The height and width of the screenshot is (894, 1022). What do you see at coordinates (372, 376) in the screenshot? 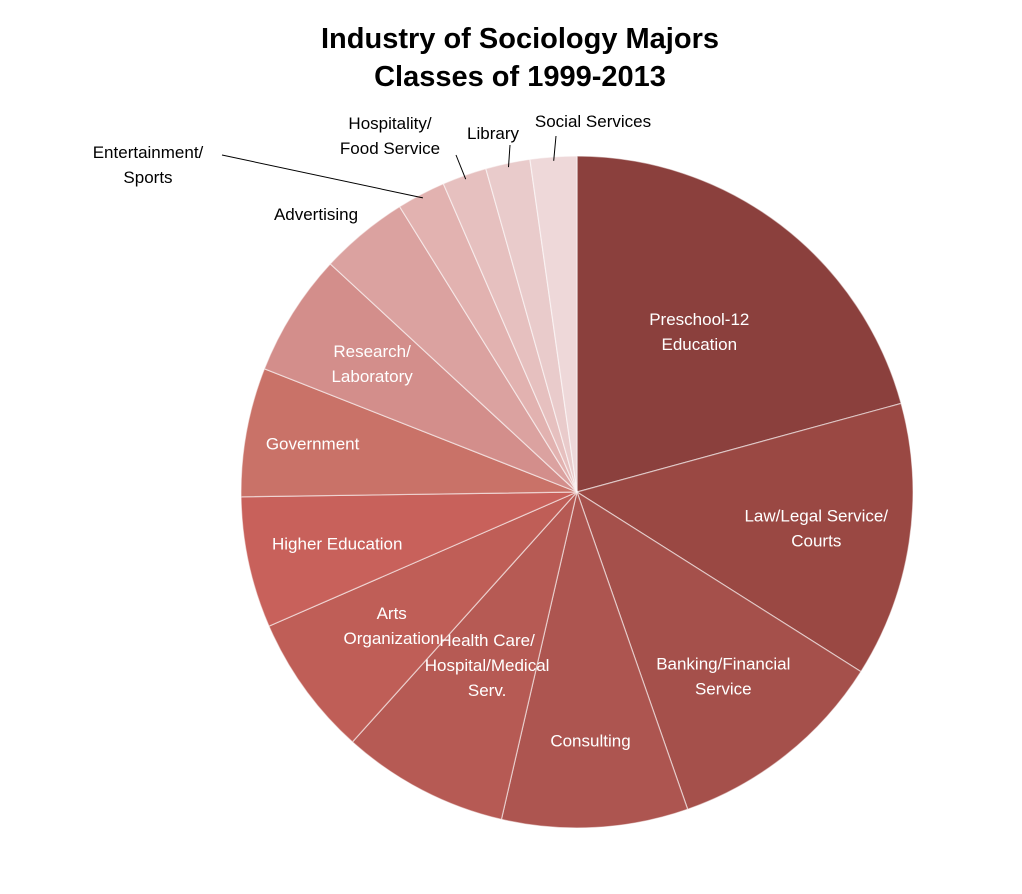
I see `slice-label-8-line-1: Laboratory` at bounding box center [372, 376].